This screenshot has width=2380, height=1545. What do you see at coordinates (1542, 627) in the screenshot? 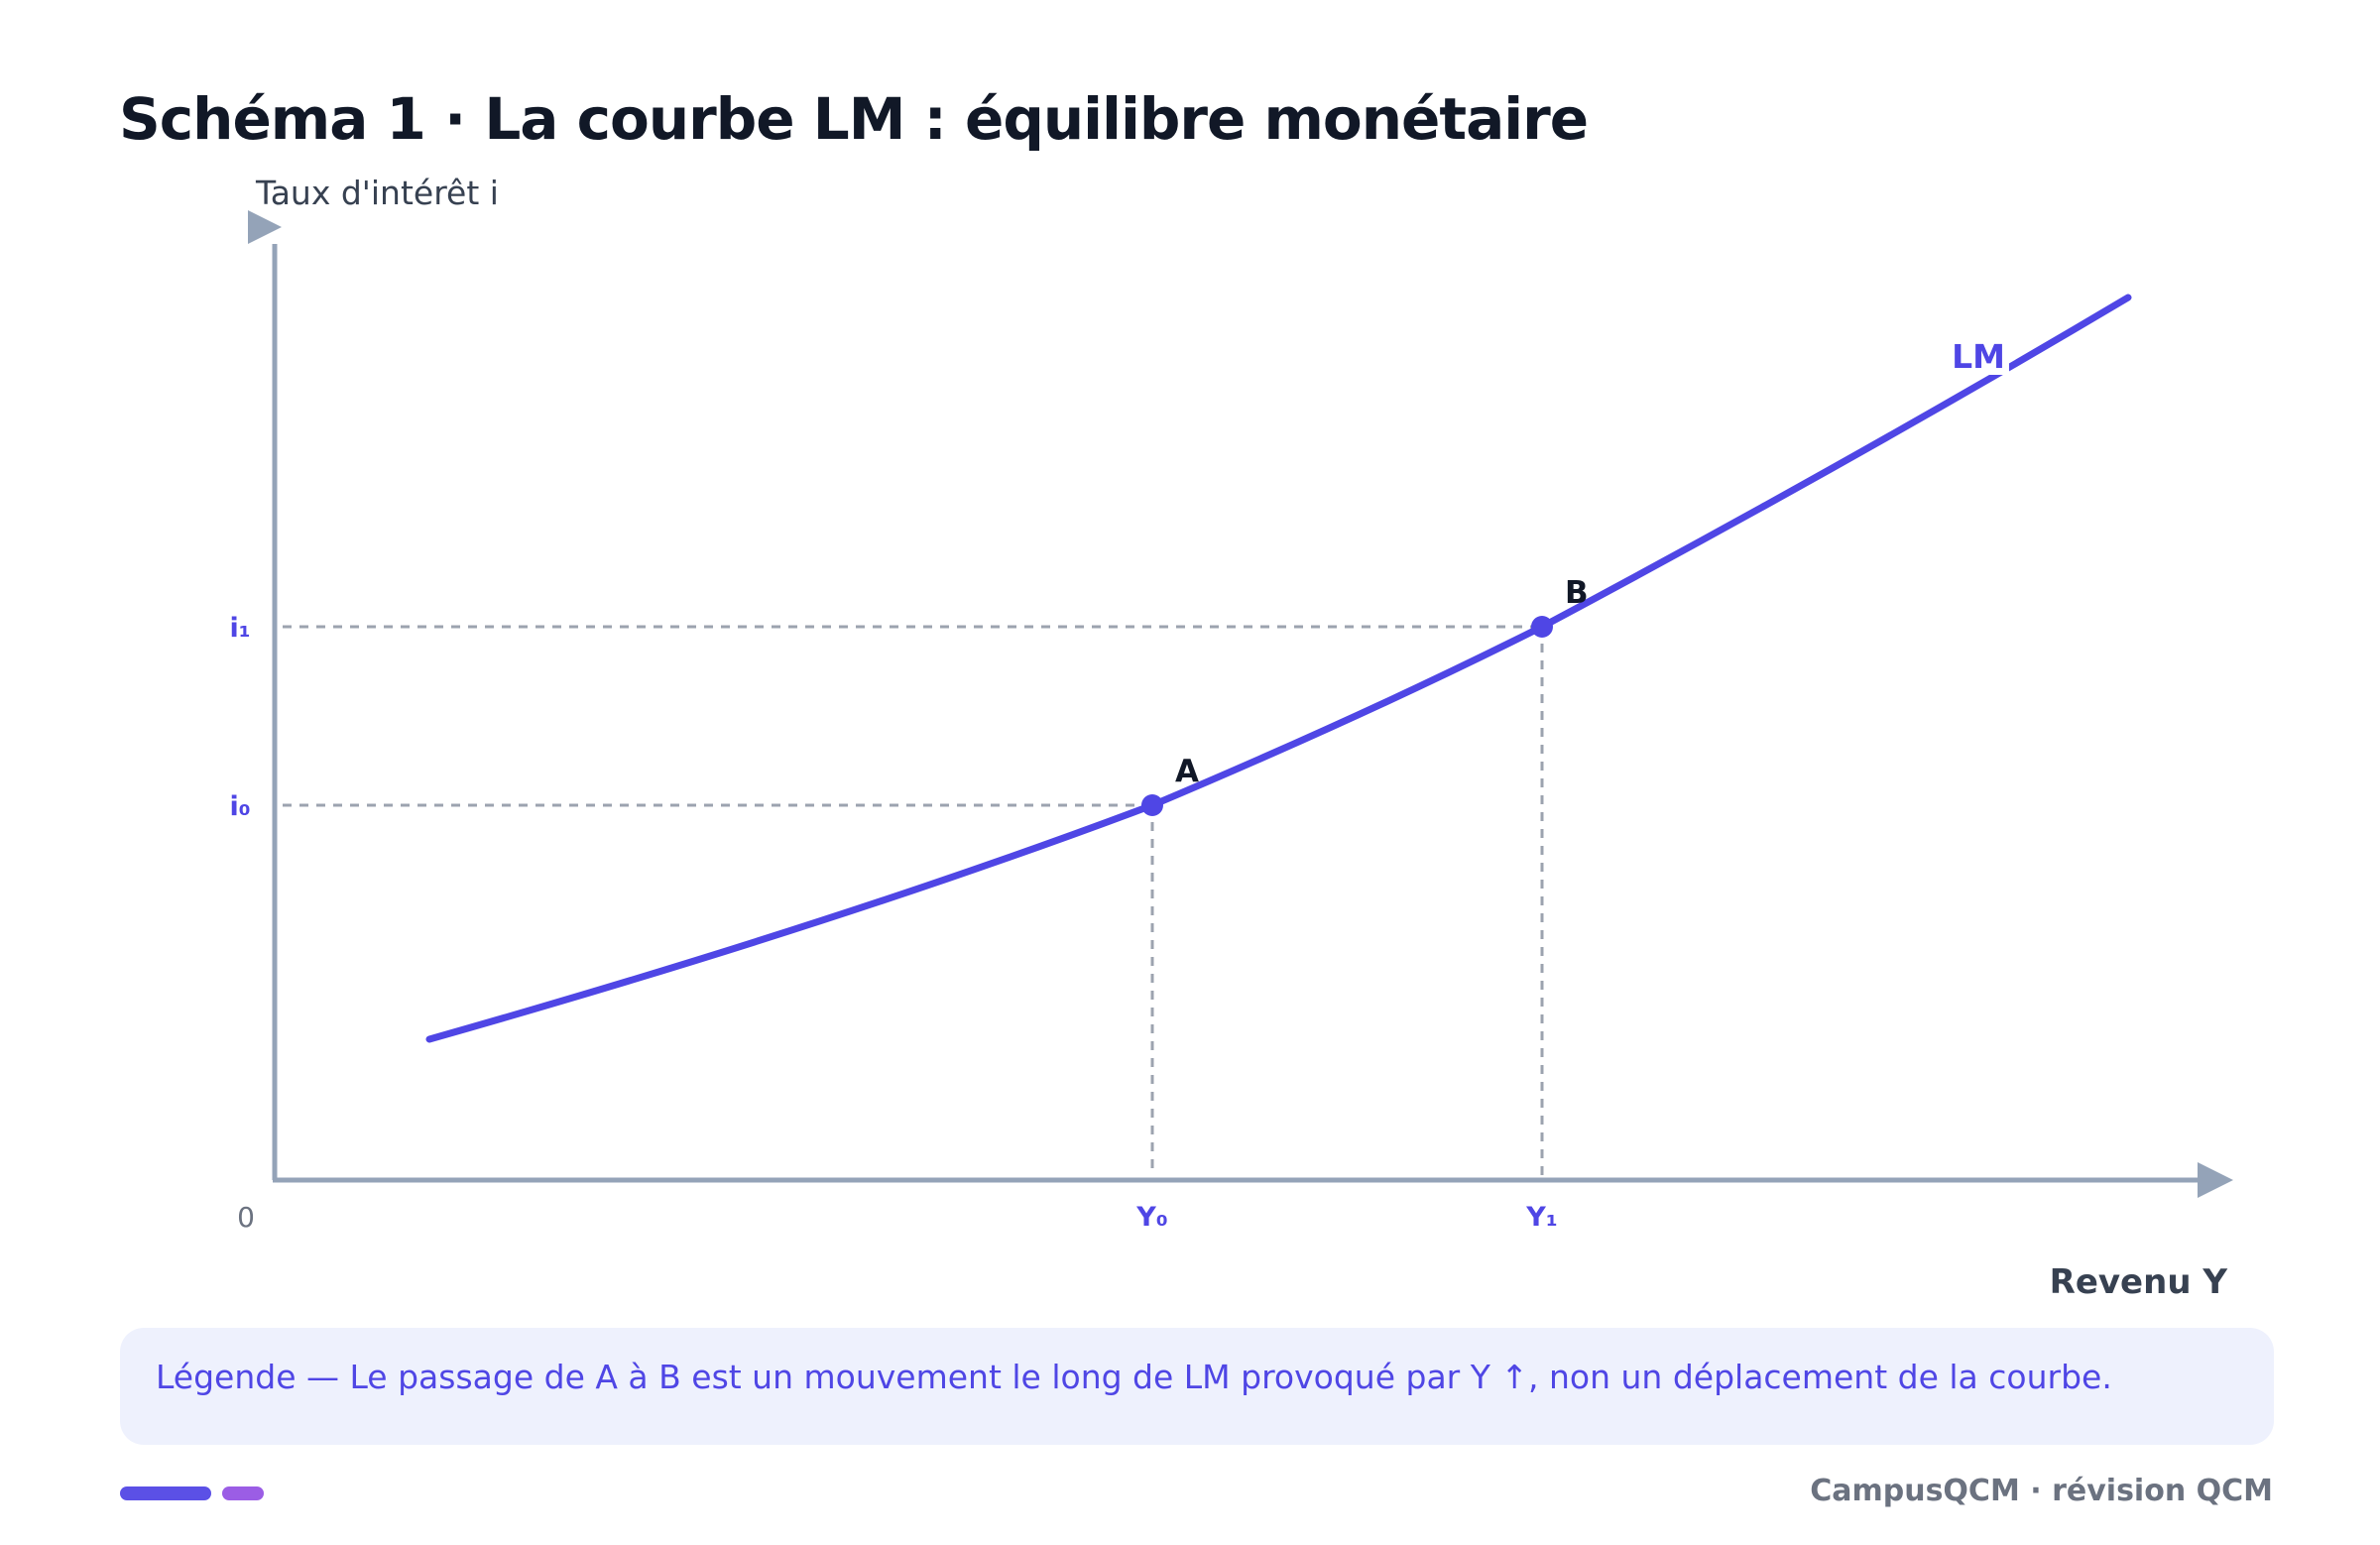
I see `point-b` at bounding box center [1542, 627].